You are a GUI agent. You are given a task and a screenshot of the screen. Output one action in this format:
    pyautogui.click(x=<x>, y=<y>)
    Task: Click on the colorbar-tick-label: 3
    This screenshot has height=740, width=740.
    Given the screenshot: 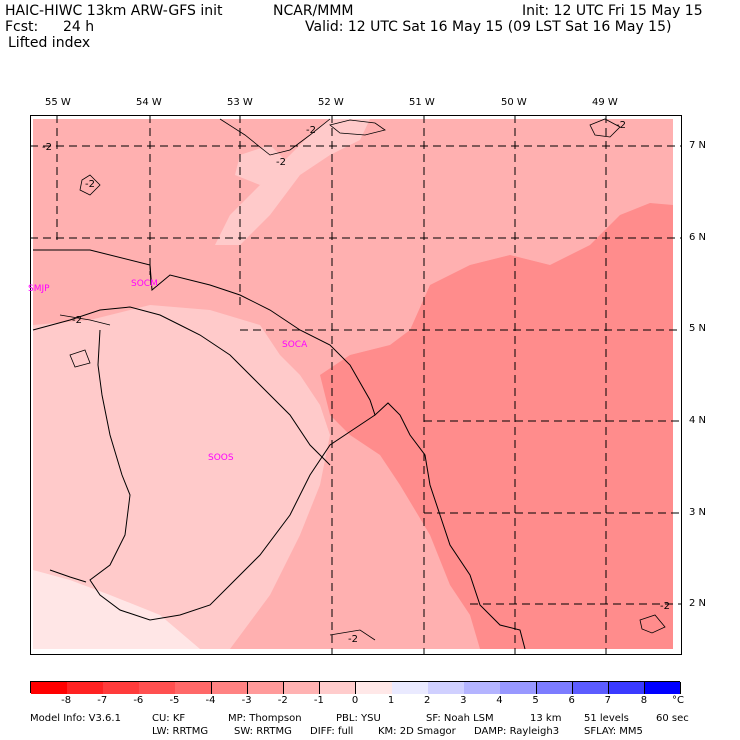 What is the action you would take?
    pyautogui.click(x=463, y=700)
    